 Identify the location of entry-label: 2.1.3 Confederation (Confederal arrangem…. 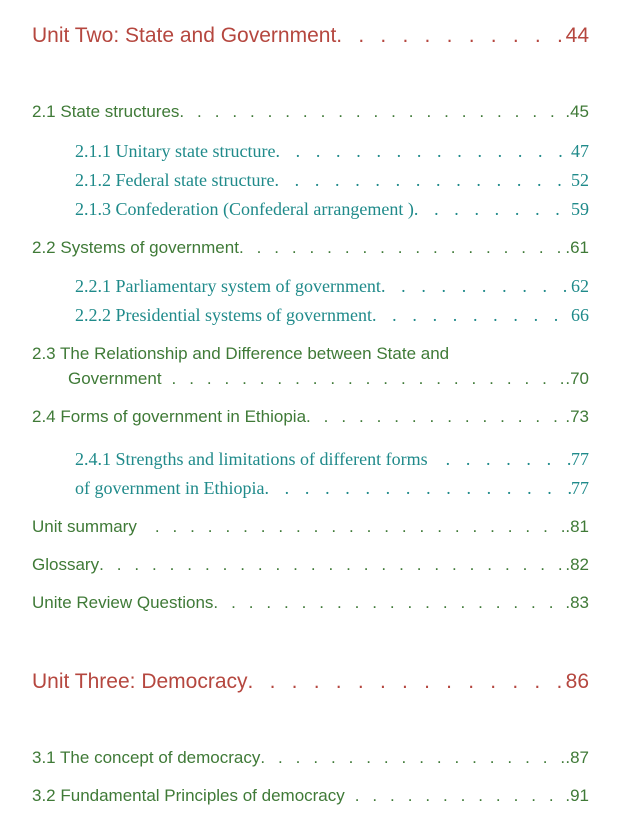
(244, 209).